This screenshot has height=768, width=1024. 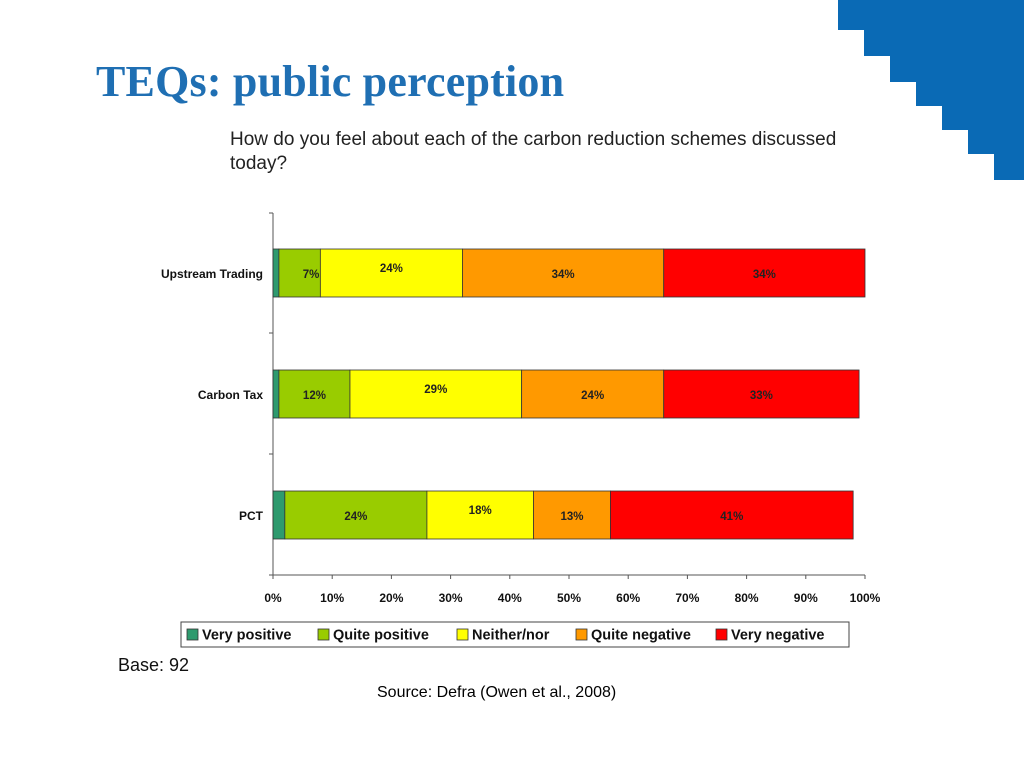 What do you see at coordinates (511, 636) in the screenshot?
I see `legend-label: Neither/nor` at bounding box center [511, 636].